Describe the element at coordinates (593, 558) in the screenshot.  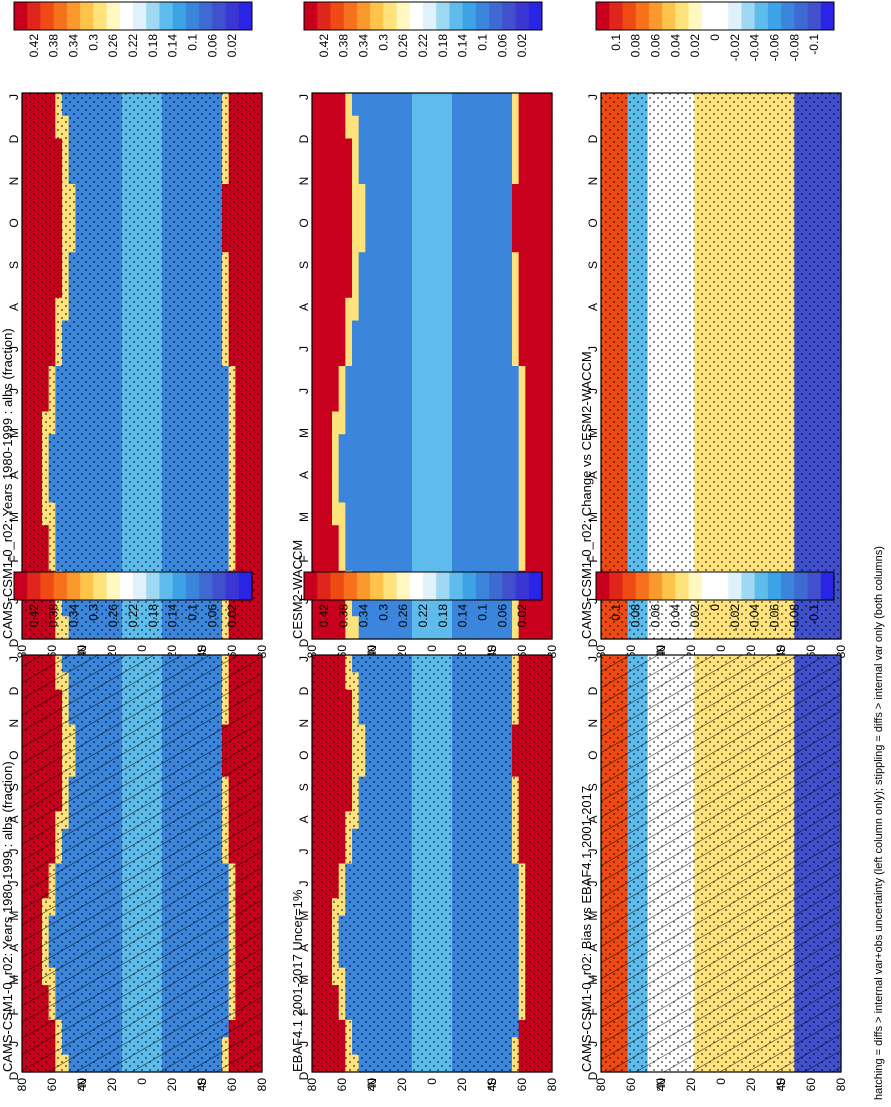
I see `x-tick-label: F` at that location.